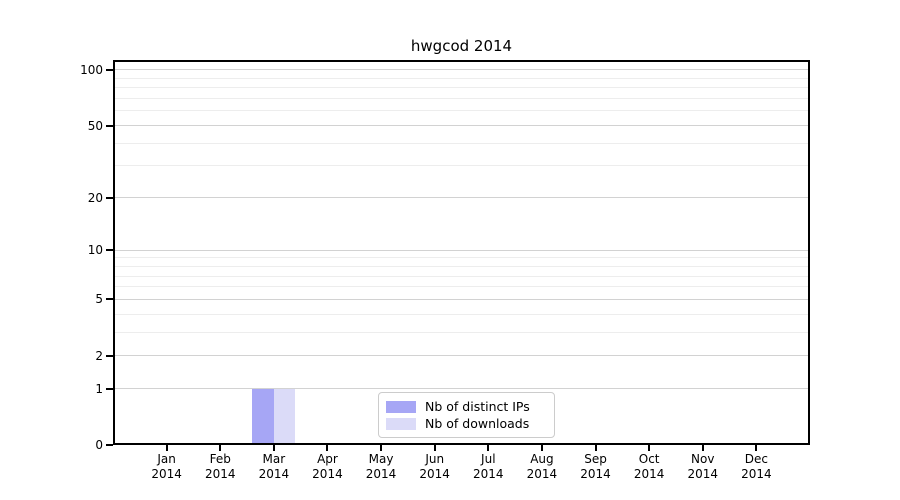  Describe the element at coordinates (401, 423) in the screenshot. I see `legend-swatch-downloads-icon` at that location.